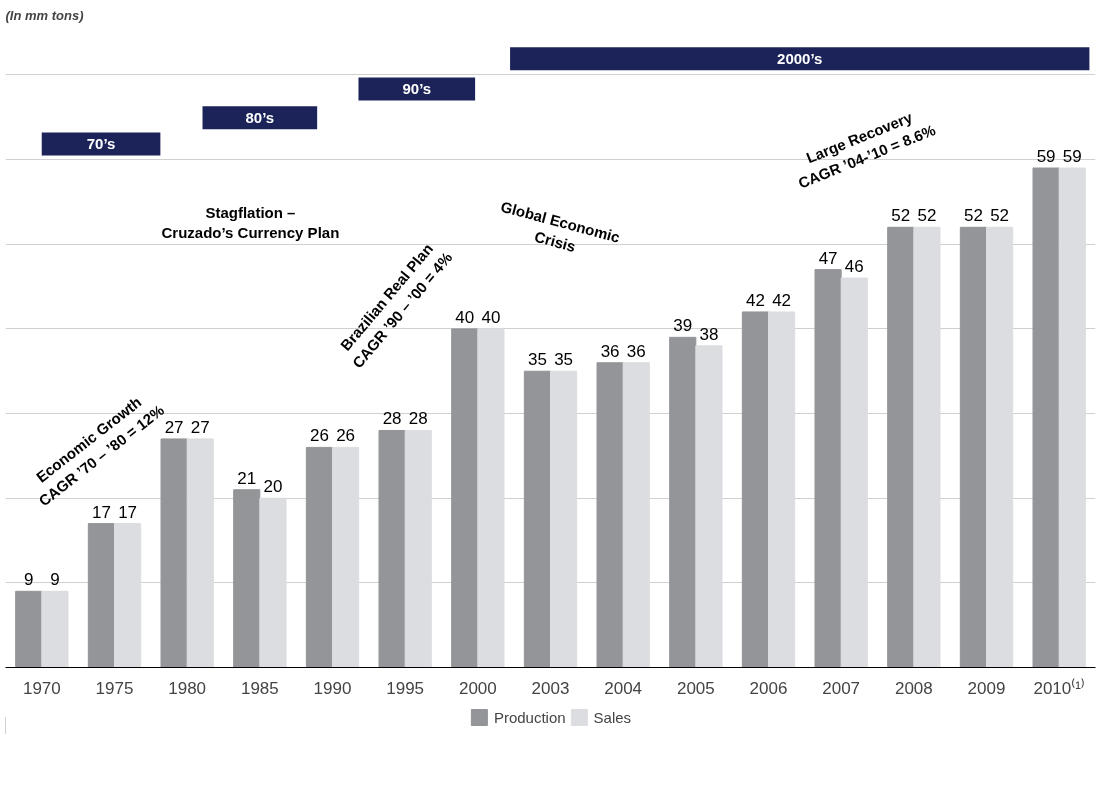 This screenshot has width=1108, height=785. Describe the element at coordinates (986, 688) in the screenshot. I see `x-tick-label: 2009` at that location.